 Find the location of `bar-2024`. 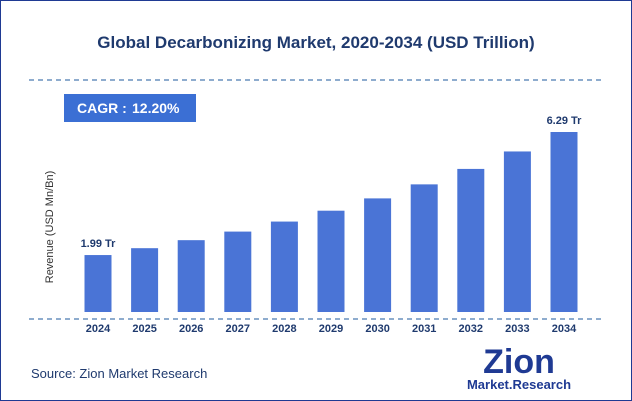

bar-2024 is located at coordinates (98, 283).